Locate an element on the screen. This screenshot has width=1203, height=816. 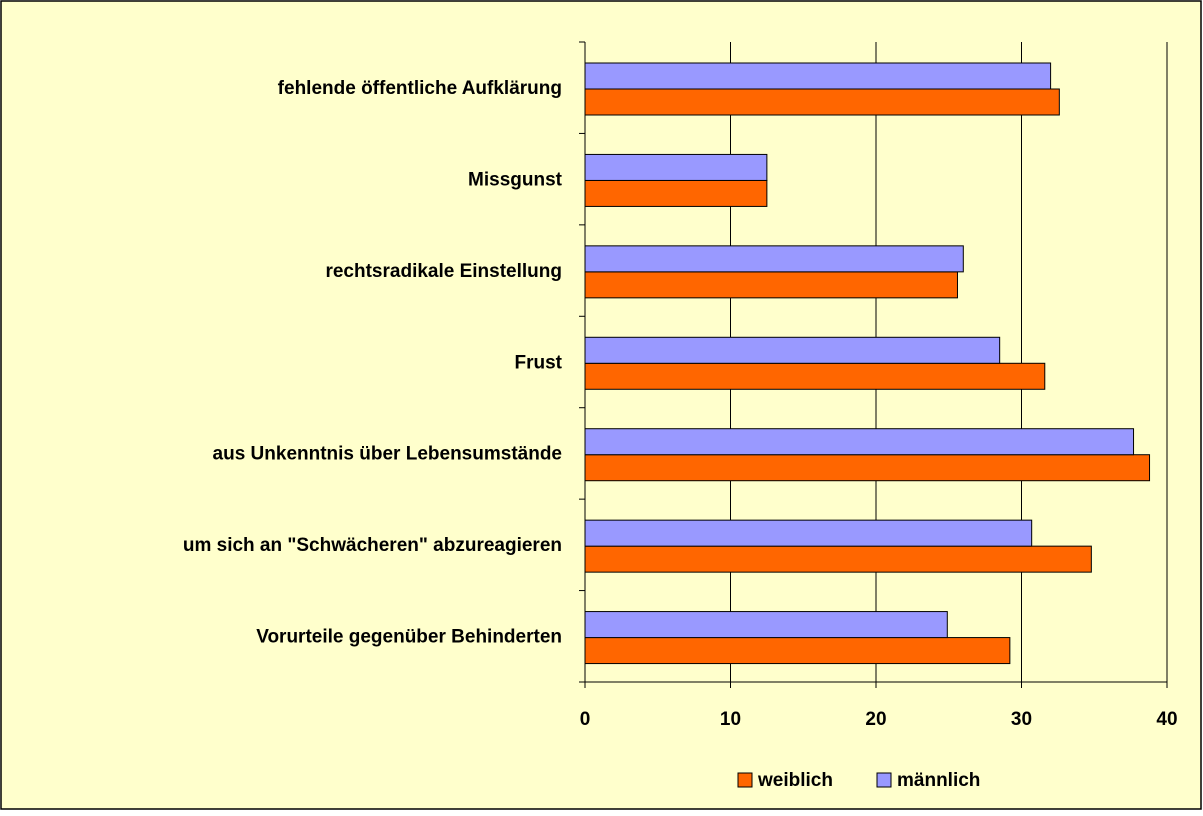
legend-label: weiblich is located at coordinates (795, 780).